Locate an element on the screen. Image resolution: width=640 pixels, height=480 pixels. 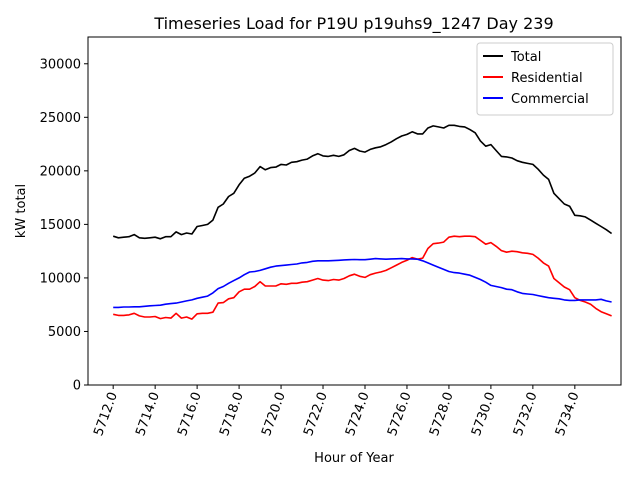
legend: Total Residential Commercial is located at coordinates (545, 79).